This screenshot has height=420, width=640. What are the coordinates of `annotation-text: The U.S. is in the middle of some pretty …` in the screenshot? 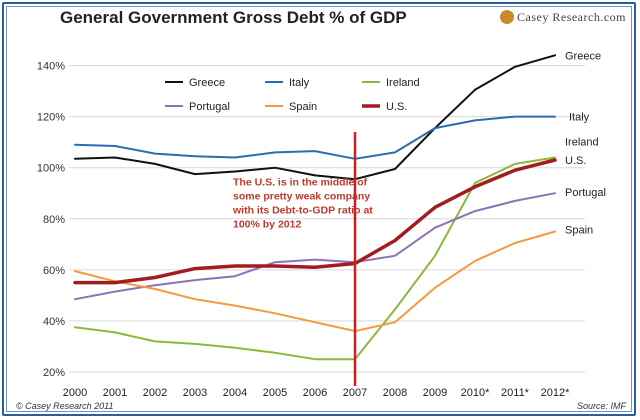 It's located at (302, 204).